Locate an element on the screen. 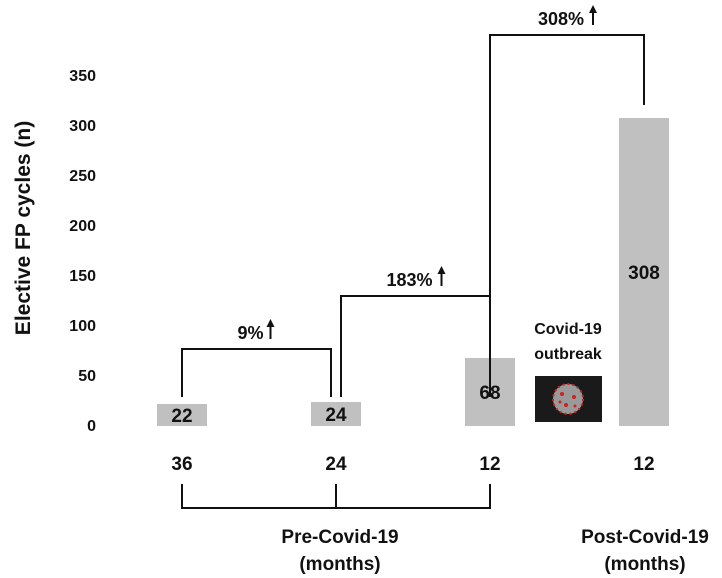 The image size is (722, 578). annotation-line1: Covid-19 is located at coordinates (568, 329).